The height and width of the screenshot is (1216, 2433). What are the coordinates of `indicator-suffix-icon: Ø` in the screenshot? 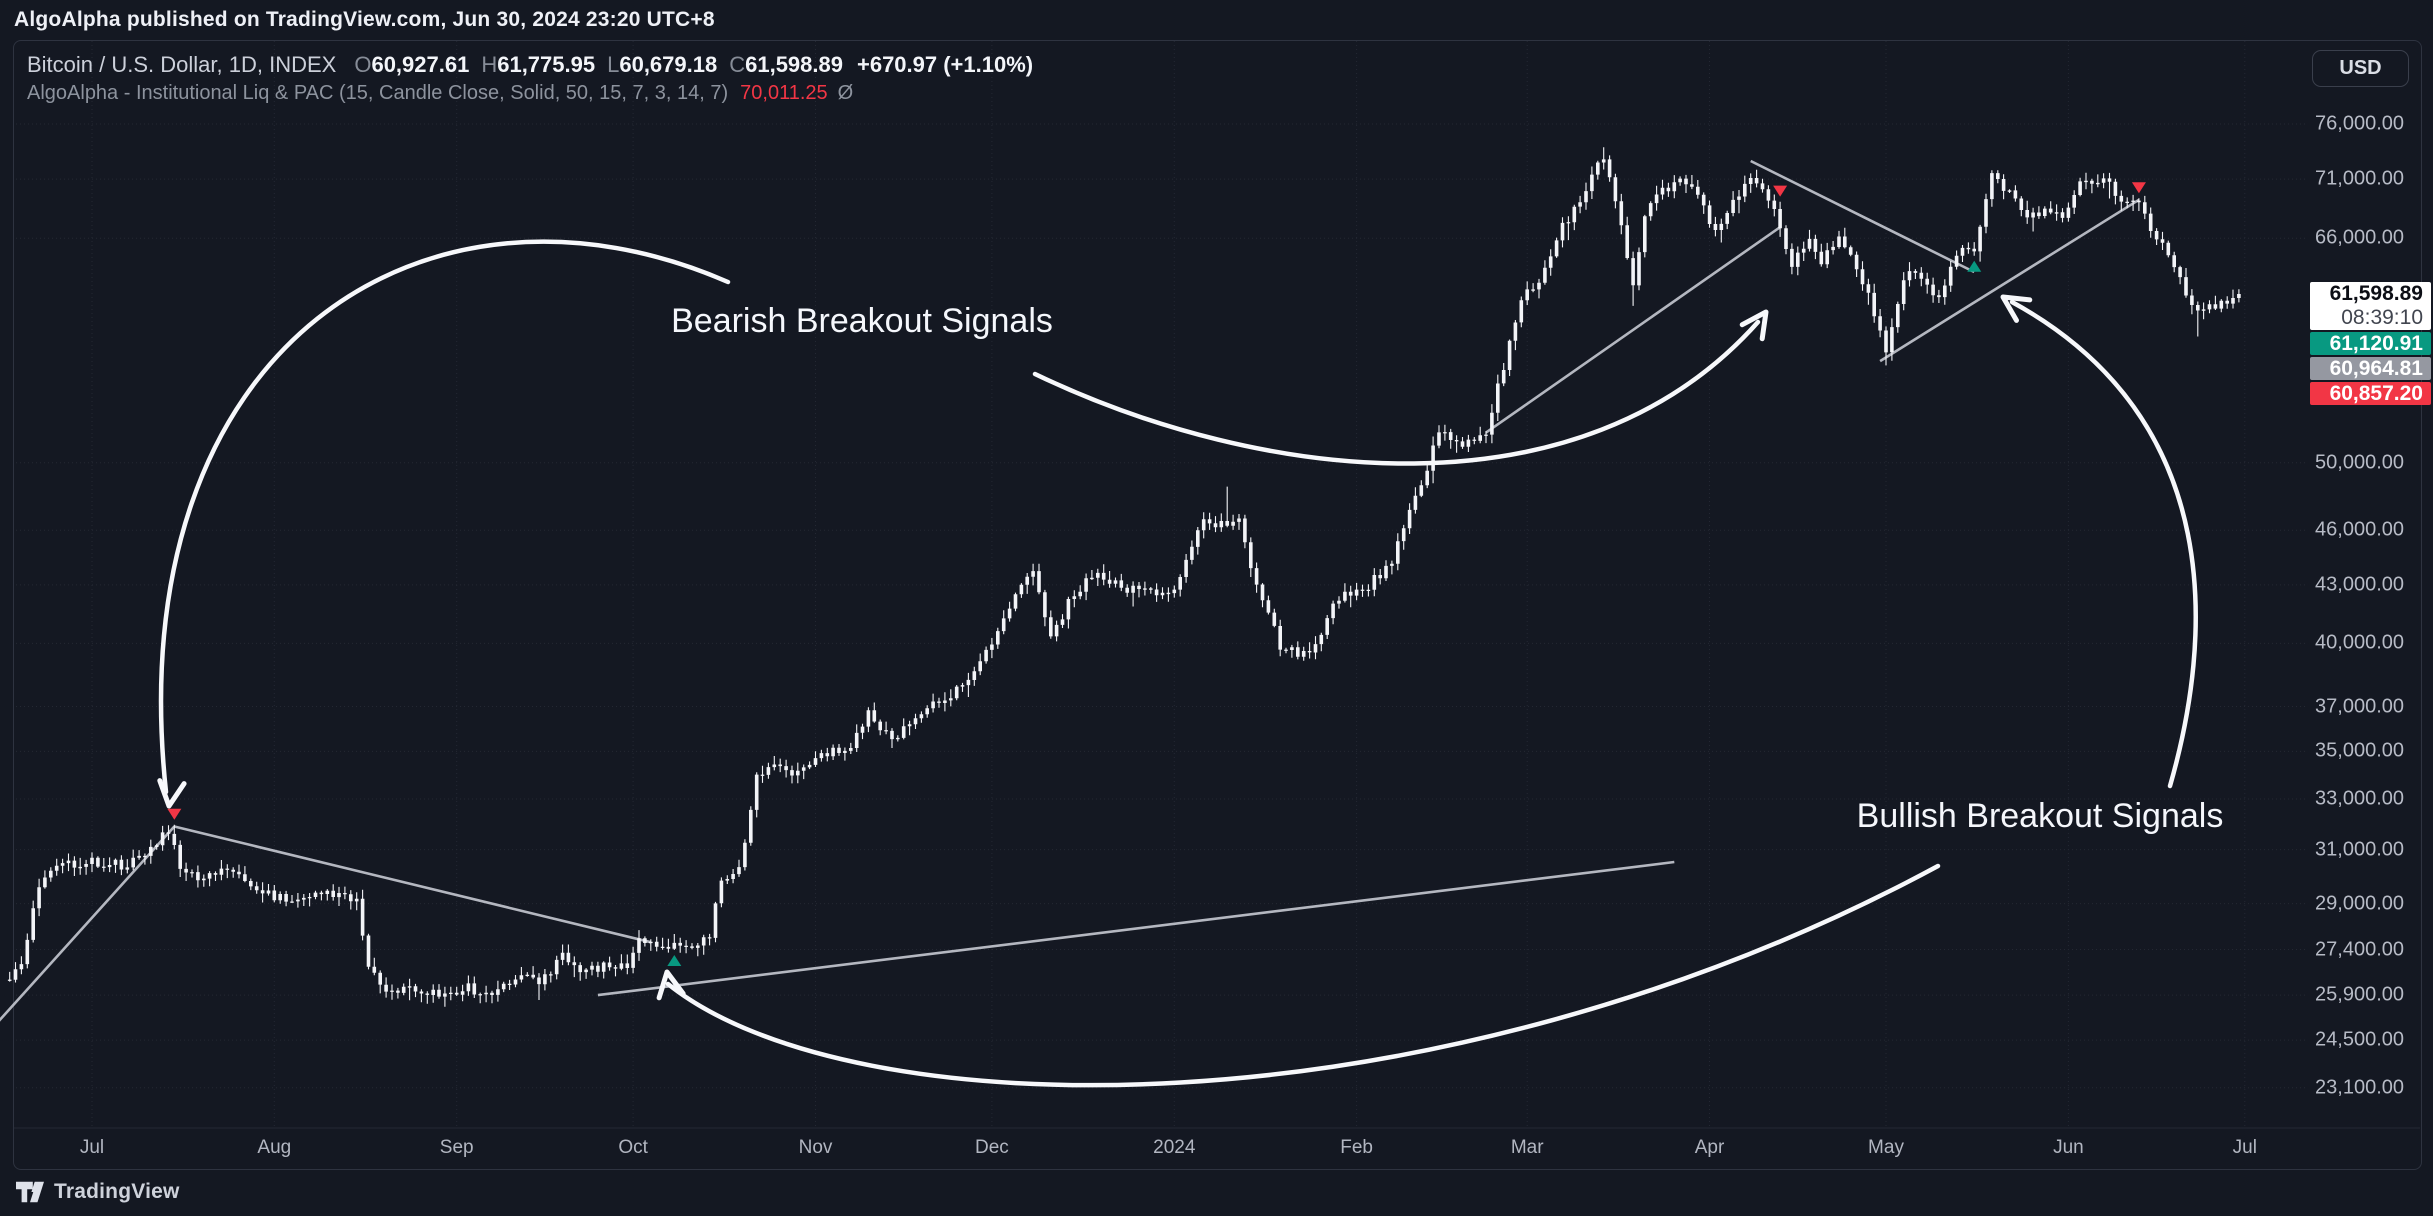 It's located at (845, 93).